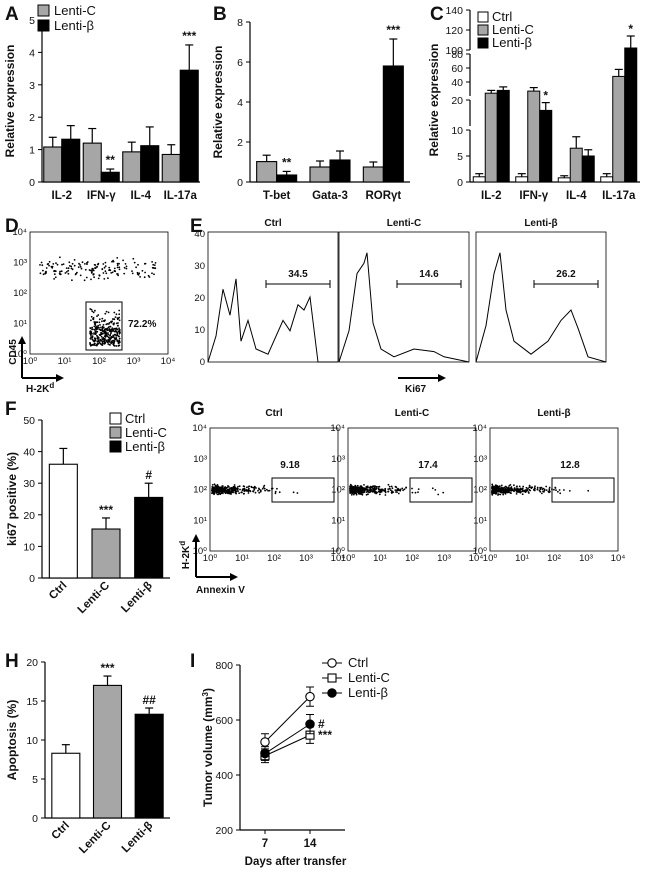 The image size is (650, 883). I want to click on significance-mark: **, so click(111, 160).